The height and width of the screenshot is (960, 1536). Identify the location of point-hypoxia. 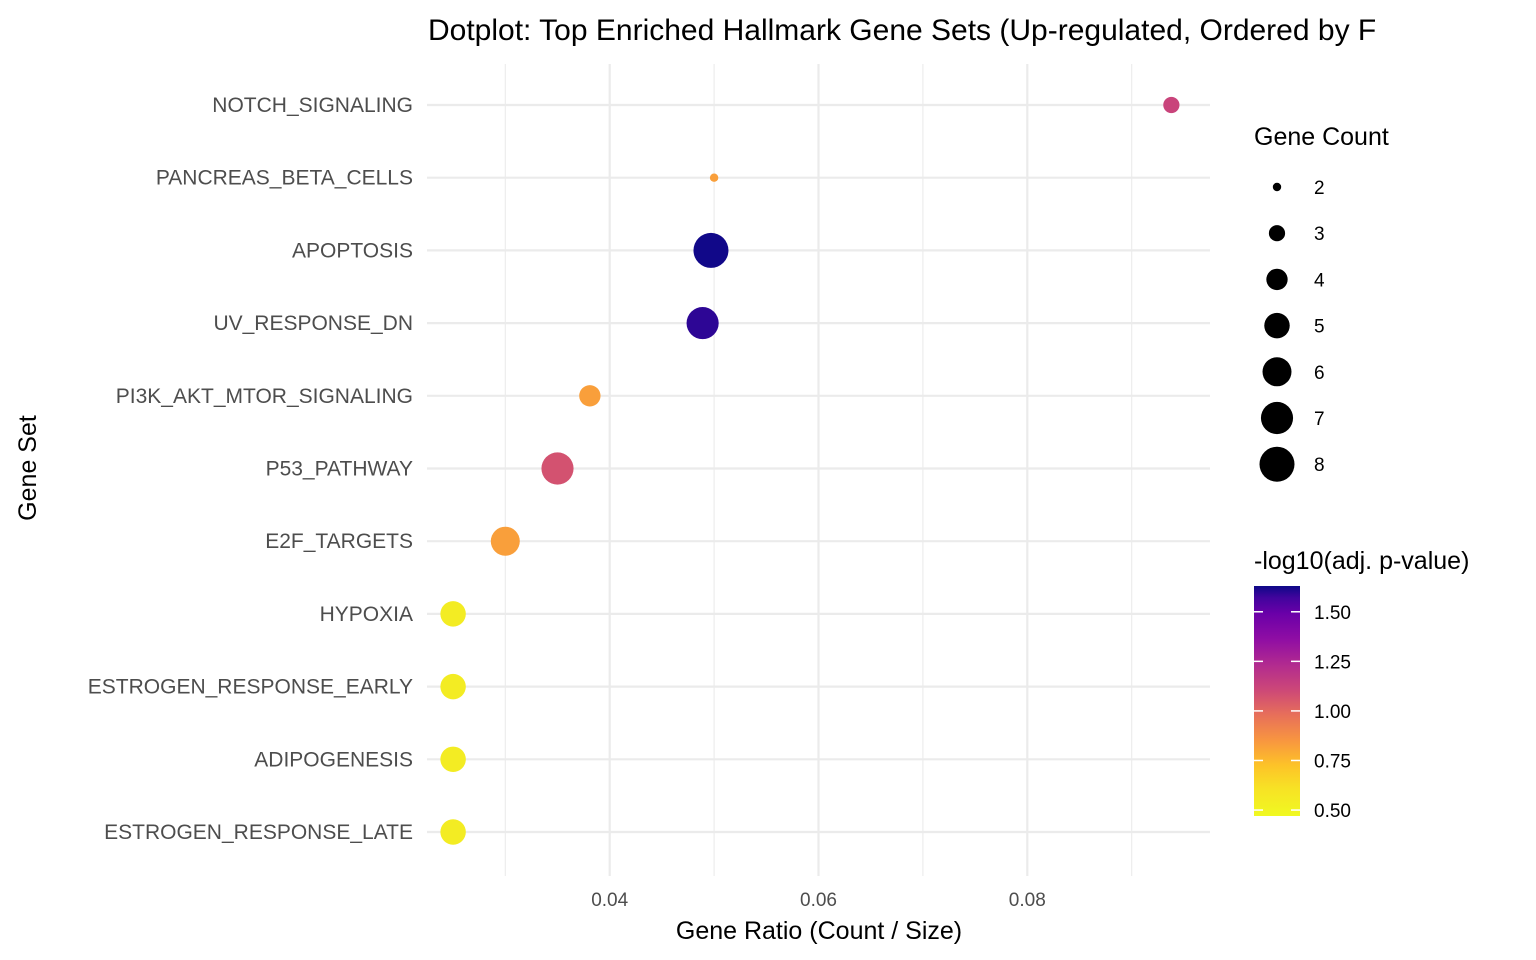
(453, 614).